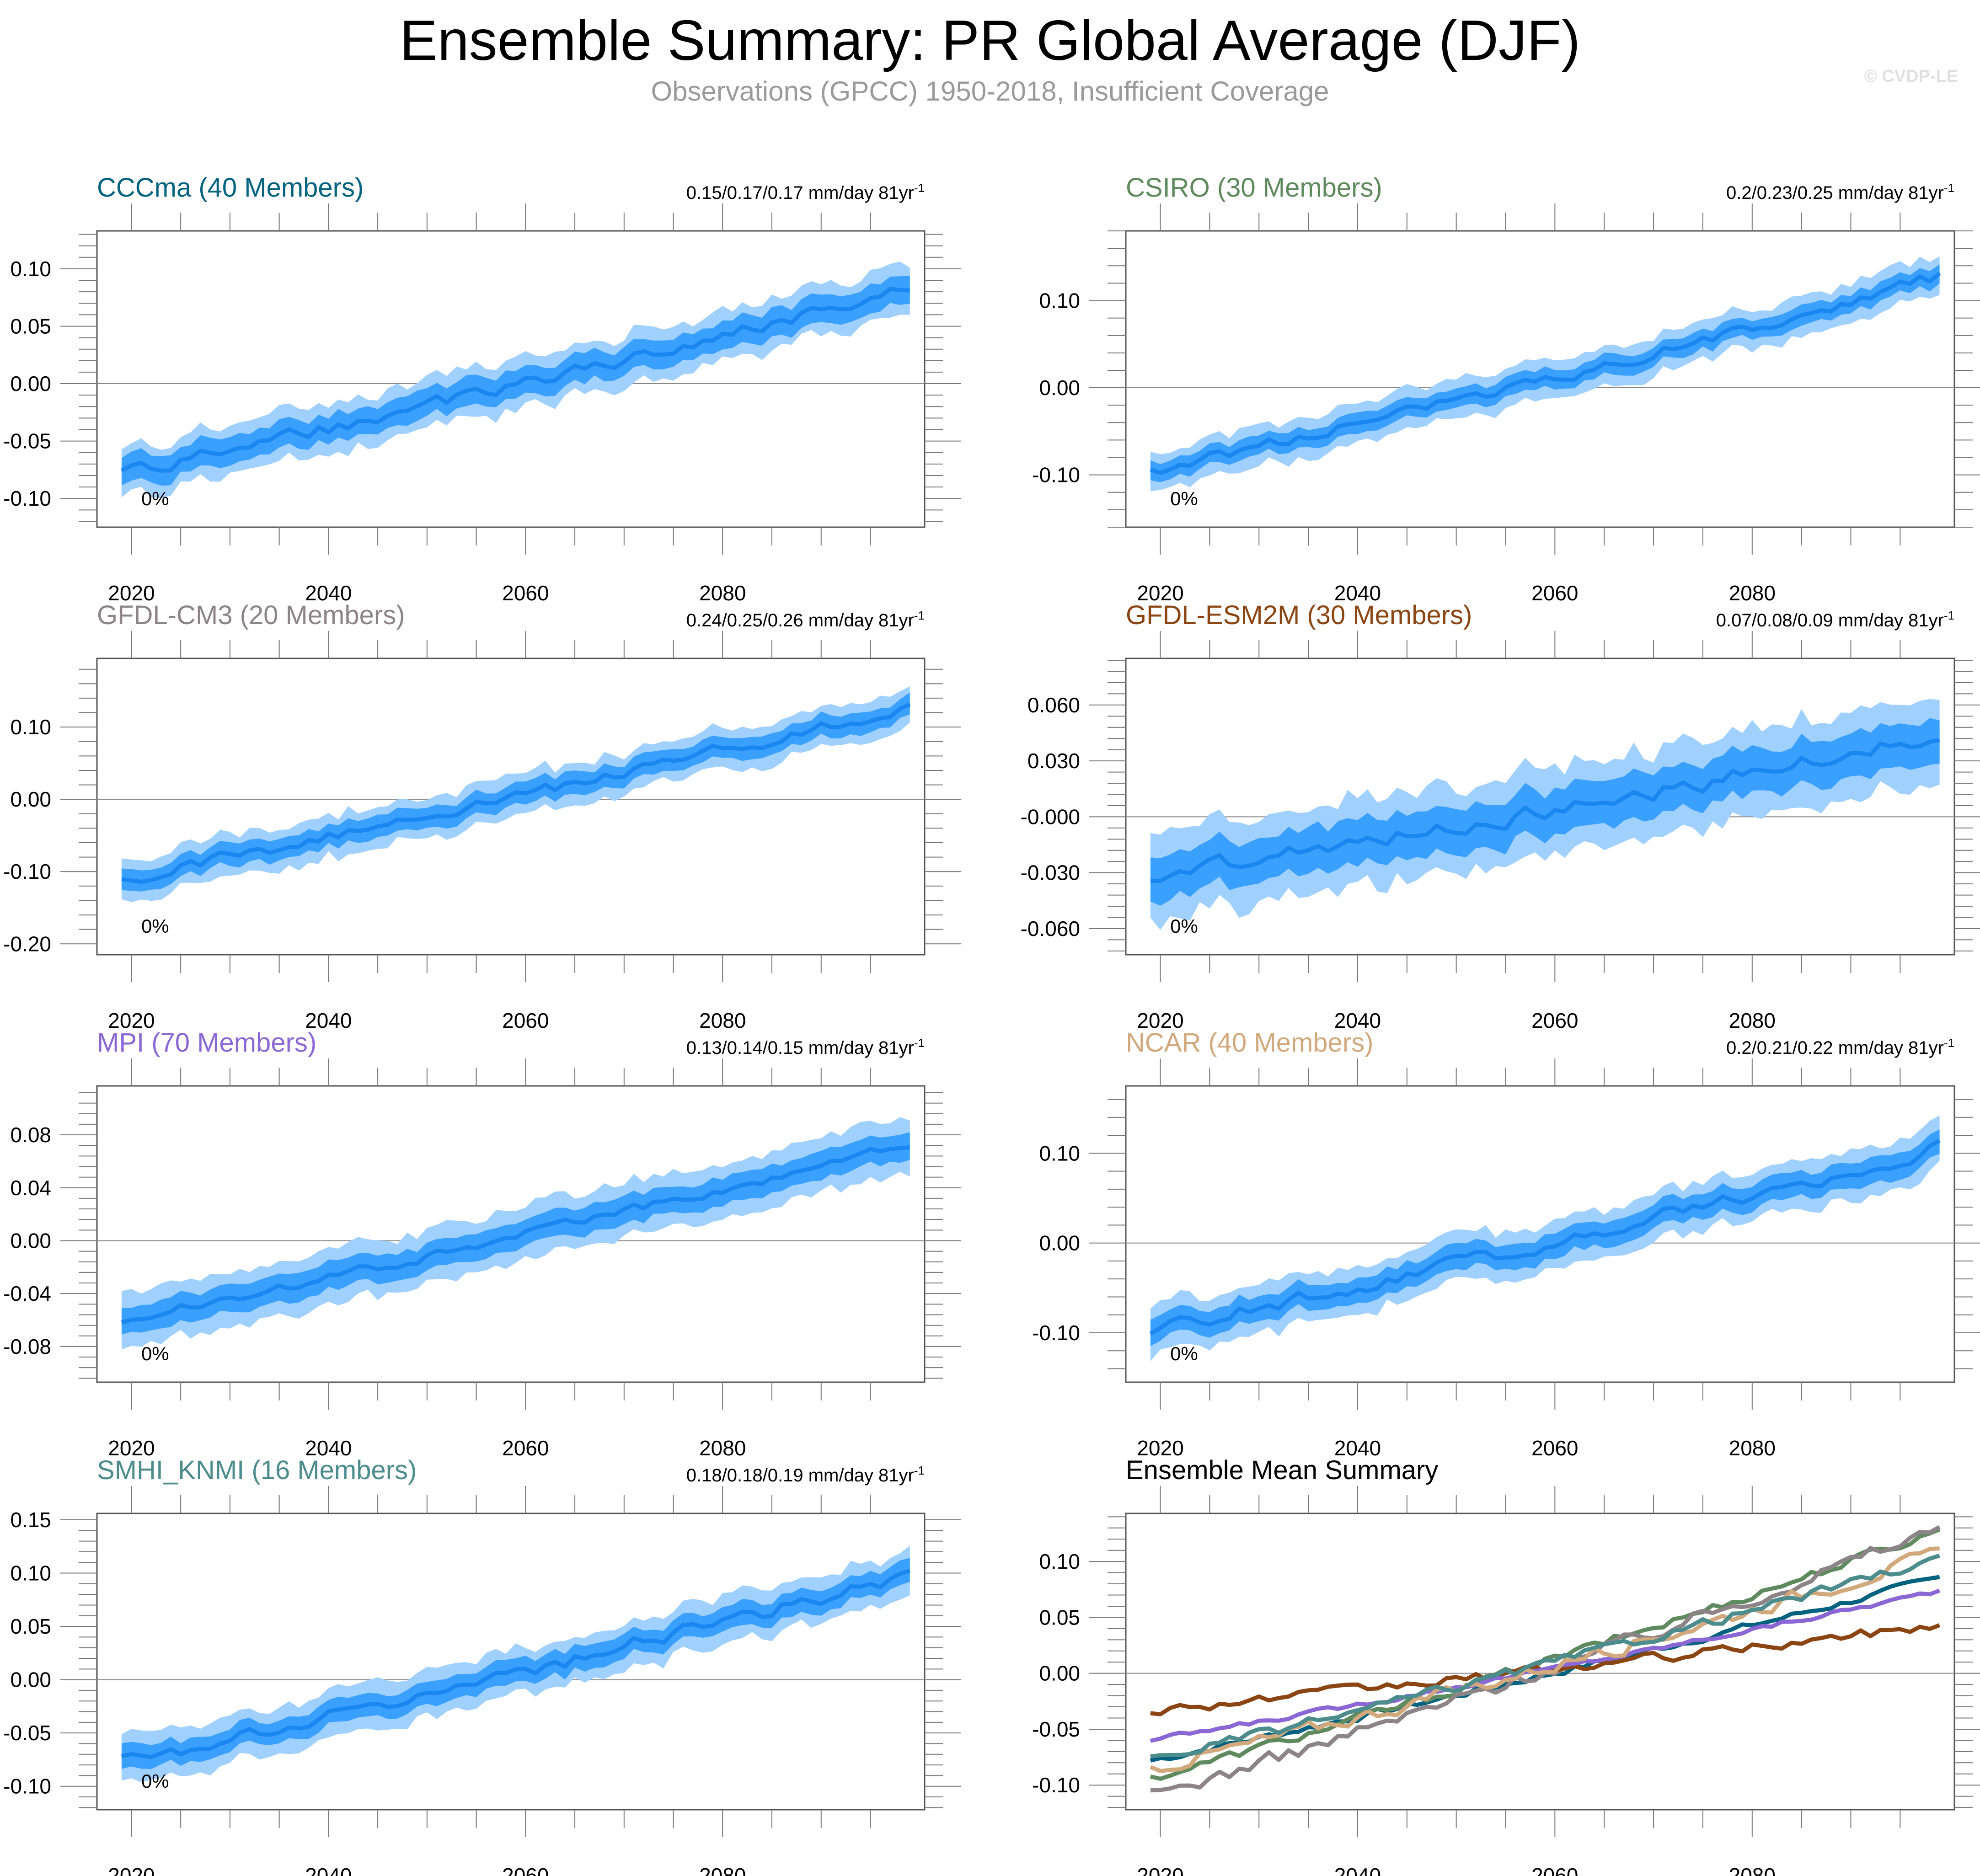 The image size is (1980, 1876). Describe the element at coordinates (1053, 761) in the screenshot. I see `y-tick-label: 0.030` at that location.